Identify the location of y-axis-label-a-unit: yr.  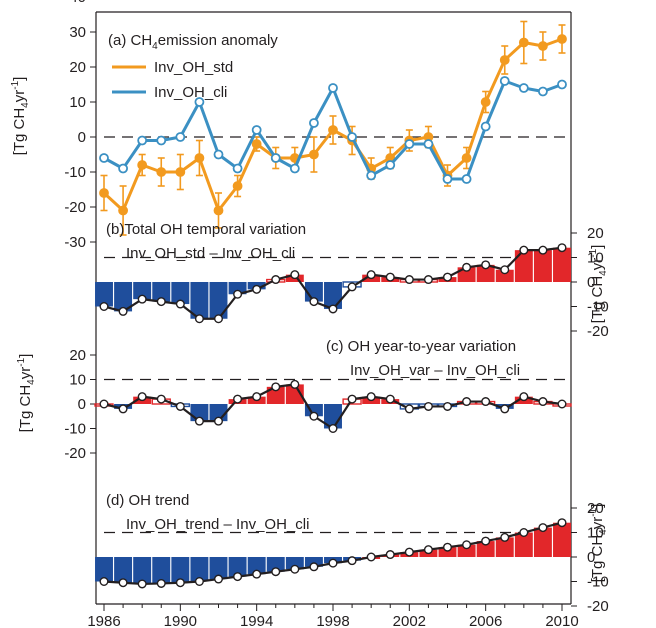
(19, 96).